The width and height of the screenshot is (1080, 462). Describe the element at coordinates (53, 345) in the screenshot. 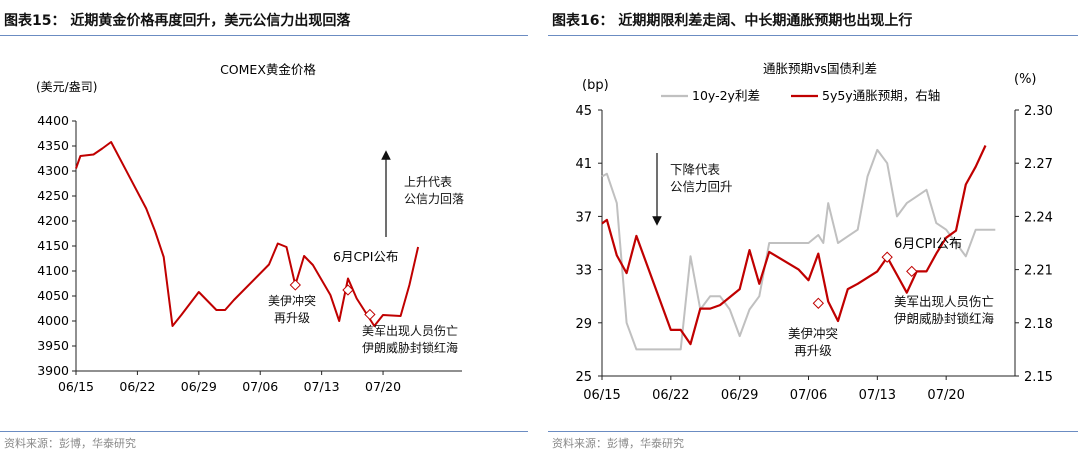

I see `left-y-tick-label: 3950` at that location.